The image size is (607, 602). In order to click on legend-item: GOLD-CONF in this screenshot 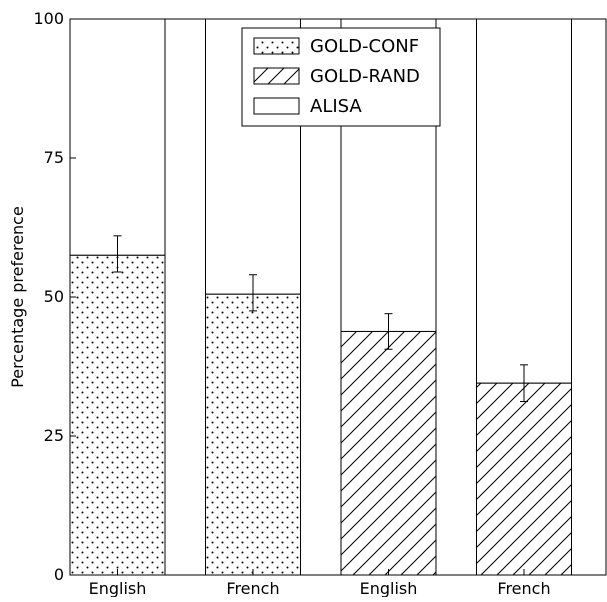, I will do `click(336, 46)`.